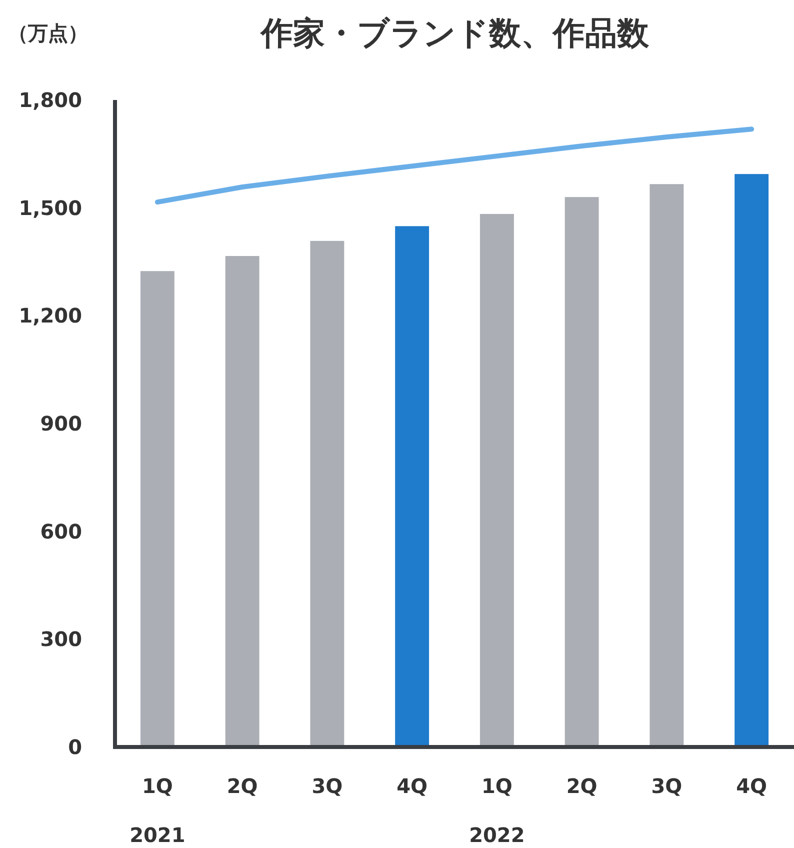  Describe the element at coordinates (50, 316) in the screenshot. I see `y-tick-label: 1,200` at that location.